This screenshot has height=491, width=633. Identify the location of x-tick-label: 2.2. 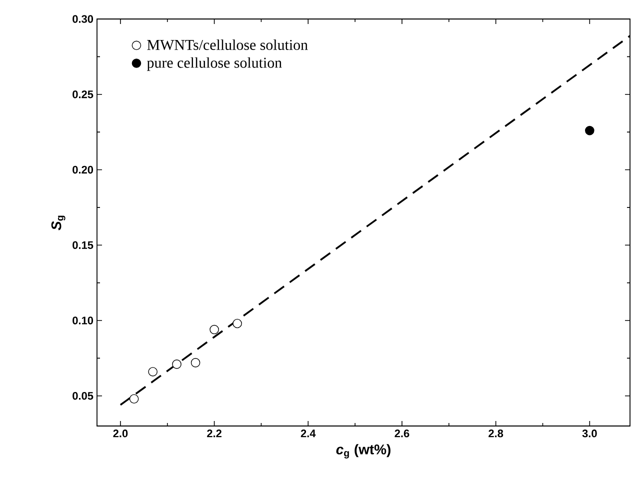
(214, 434).